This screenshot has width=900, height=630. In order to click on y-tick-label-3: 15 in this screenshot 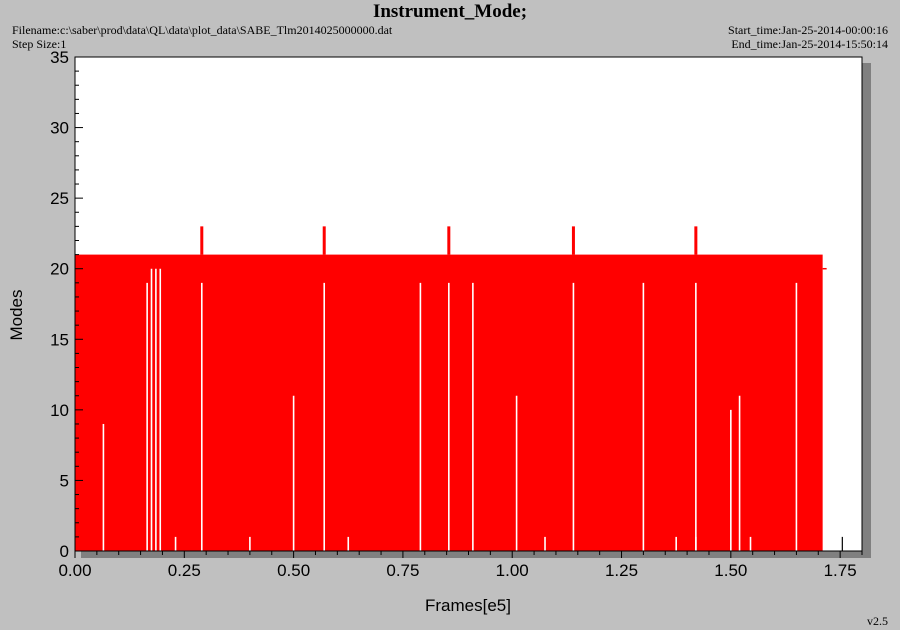, I will do `click(59, 339)`.